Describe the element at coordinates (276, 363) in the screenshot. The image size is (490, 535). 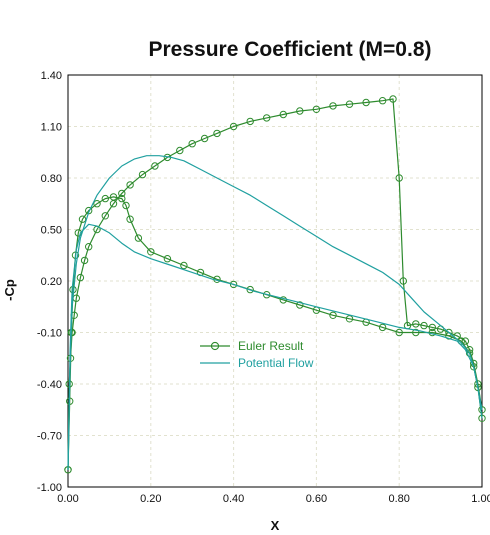
I see `legend-potential-label: Potential Flow` at that location.